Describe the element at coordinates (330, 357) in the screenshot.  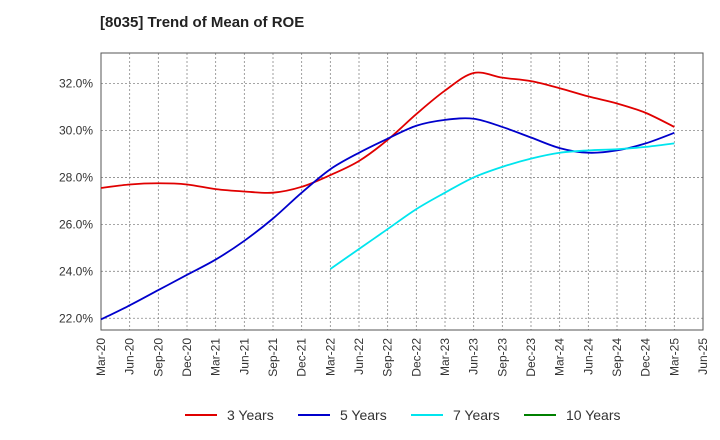
I see `x-tick-label: Mar-22` at that location.